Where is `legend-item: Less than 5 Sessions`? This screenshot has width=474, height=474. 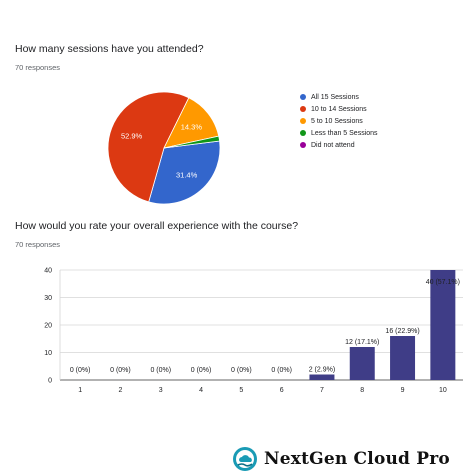
legend-item: Less than 5 Sessions is located at coordinates (339, 133).